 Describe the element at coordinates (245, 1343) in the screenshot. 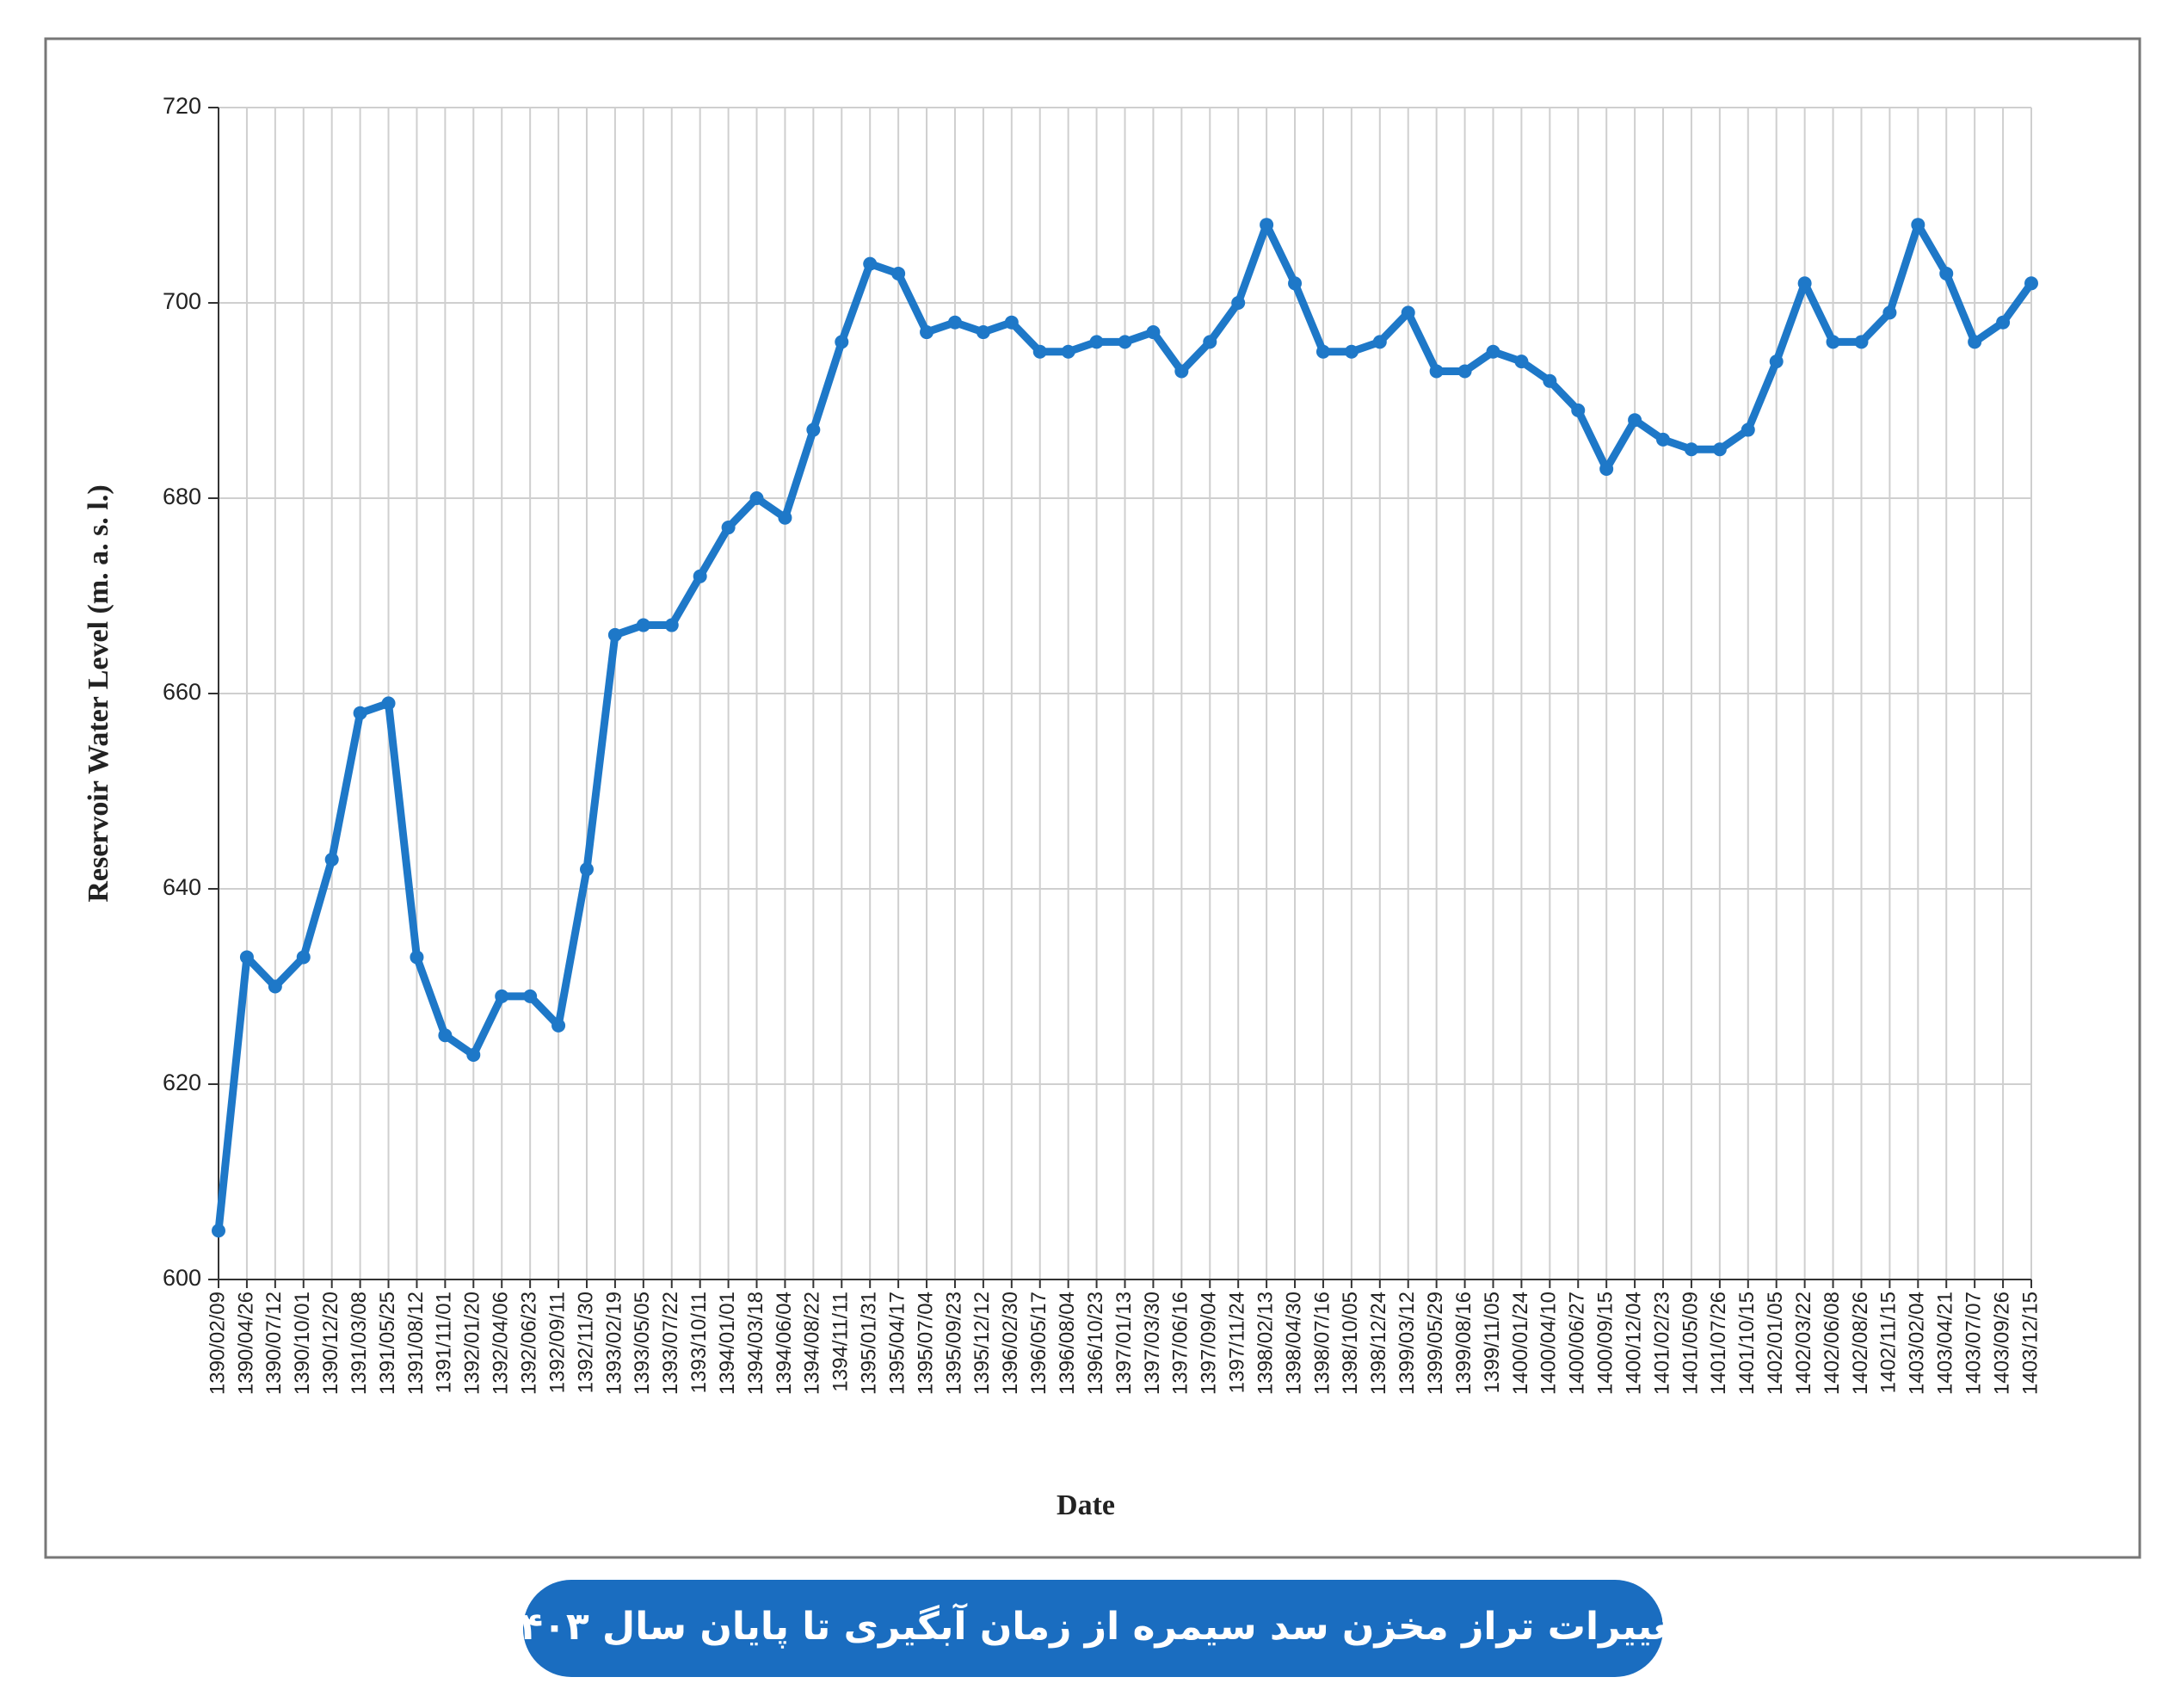

I see `x-tick-label: 1390/04/26` at that location.